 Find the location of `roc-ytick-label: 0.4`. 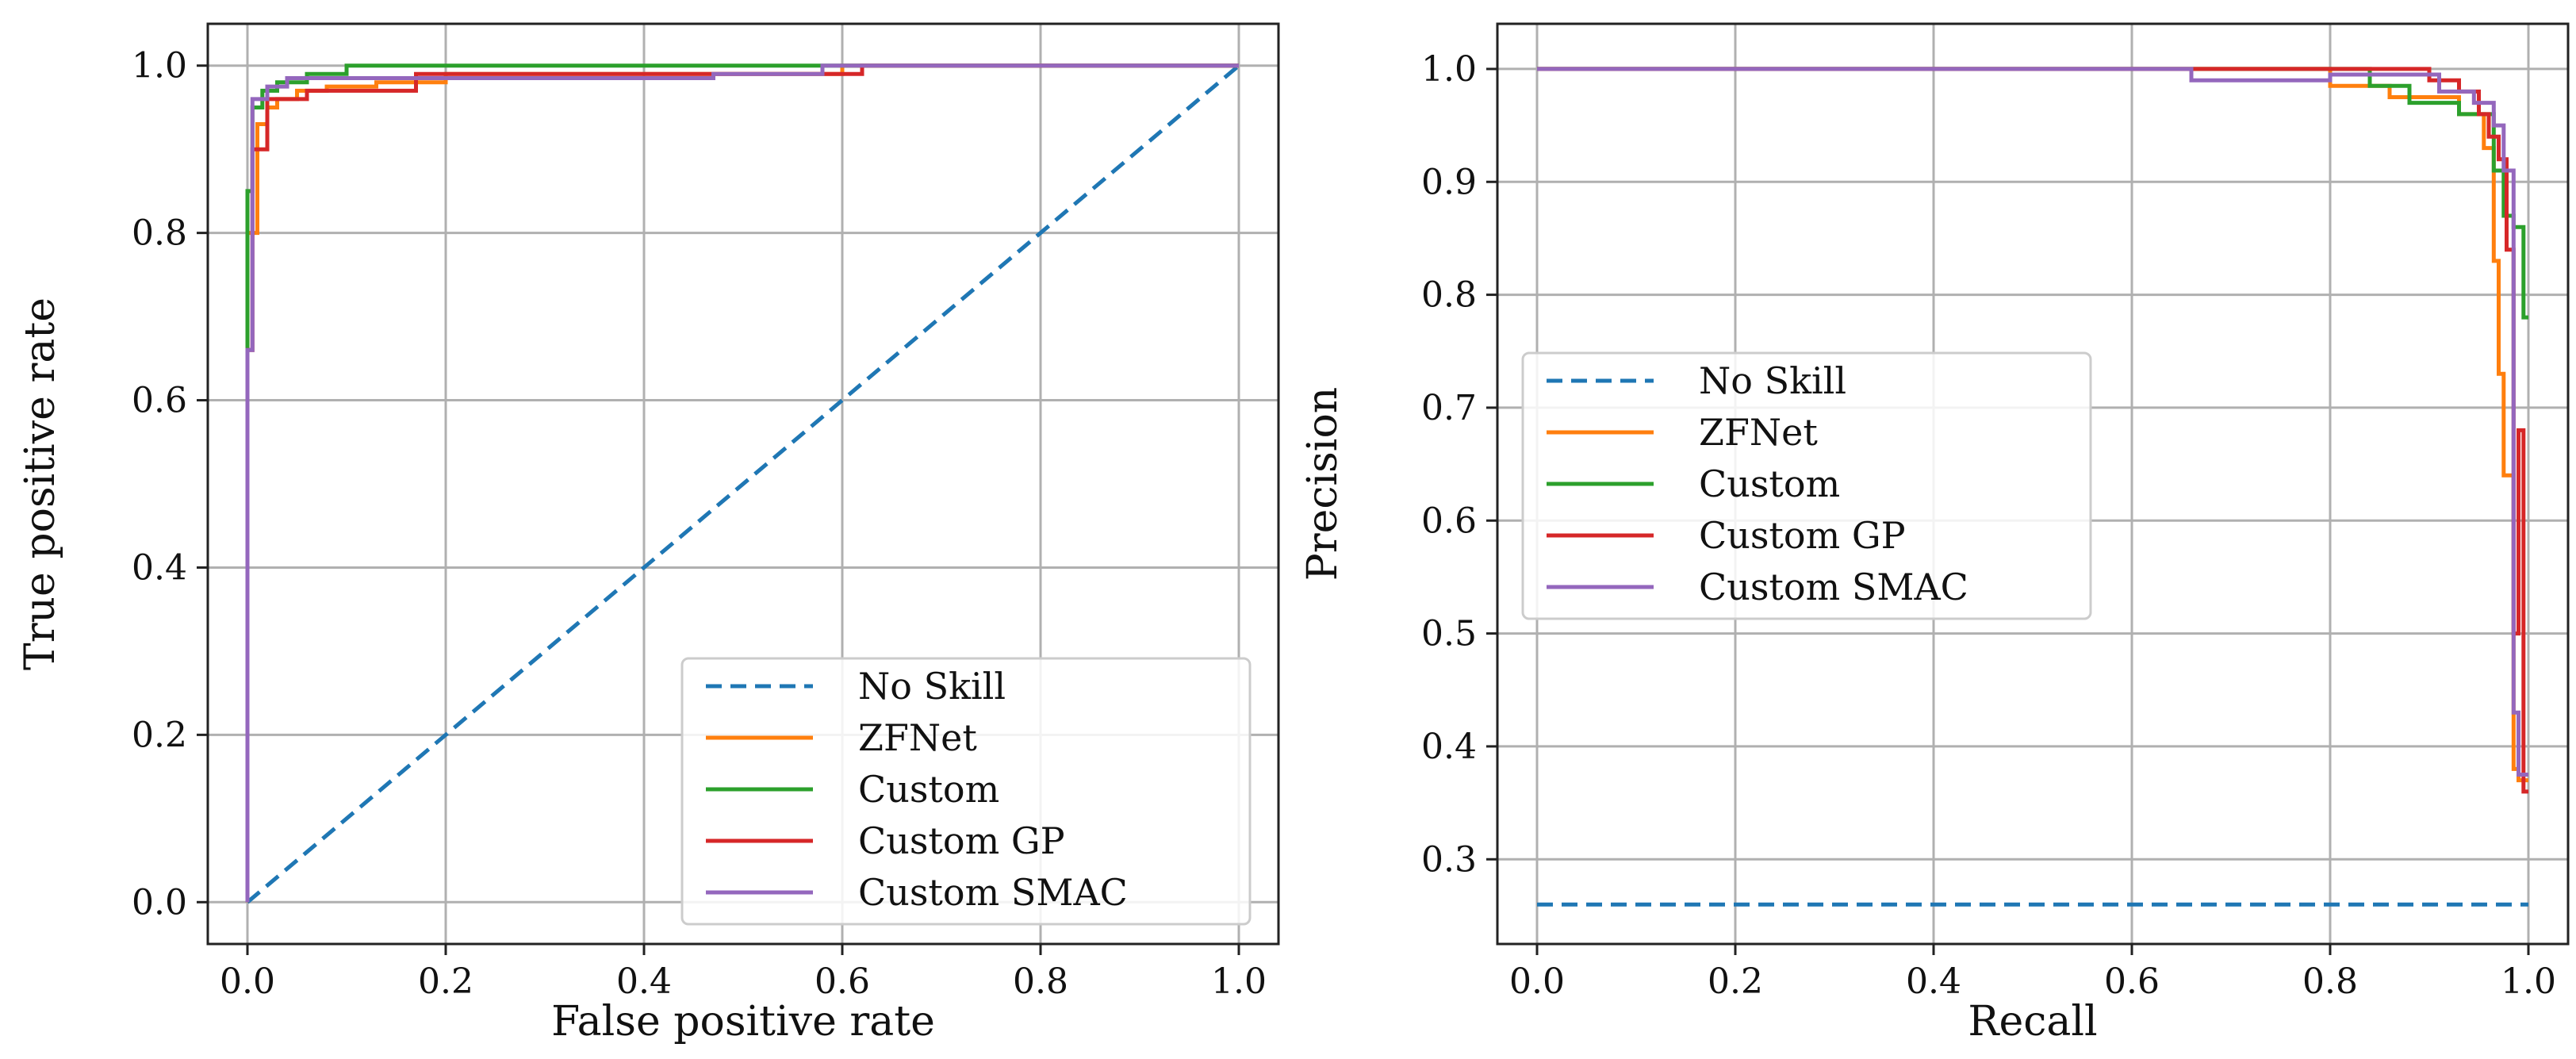

roc-ytick-label: 0.4 is located at coordinates (159, 567).